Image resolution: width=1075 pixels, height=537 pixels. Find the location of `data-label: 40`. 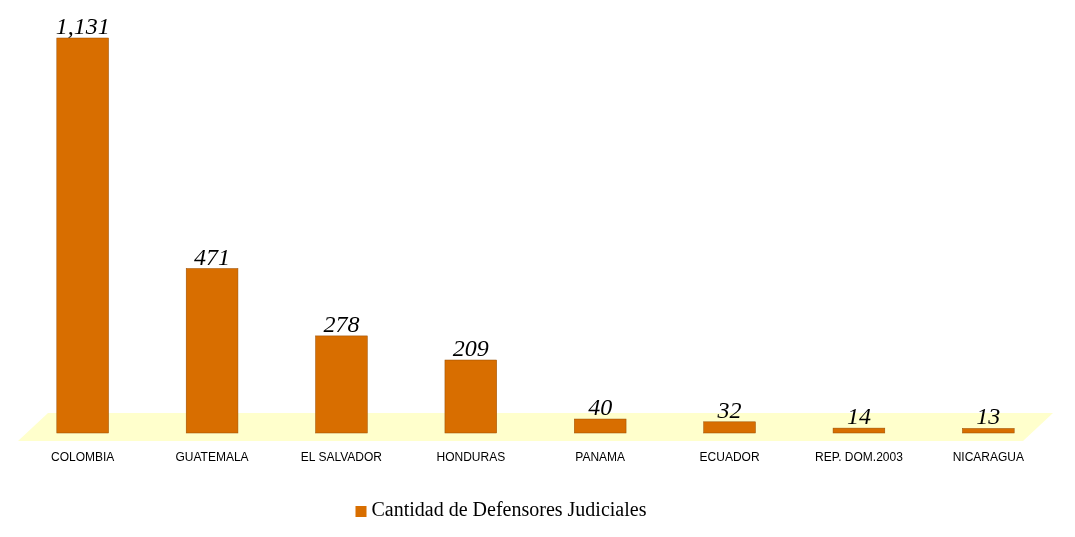

data-label: 40 is located at coordinates (600, 407).